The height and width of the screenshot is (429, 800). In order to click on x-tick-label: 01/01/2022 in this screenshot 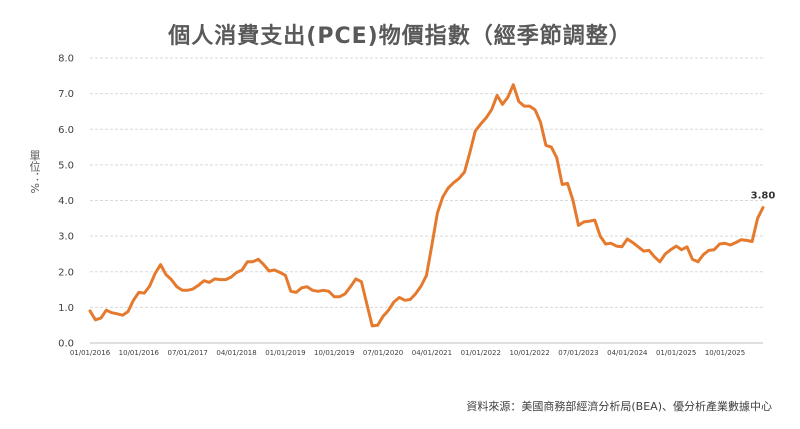, I will do `click(481, 353)`.